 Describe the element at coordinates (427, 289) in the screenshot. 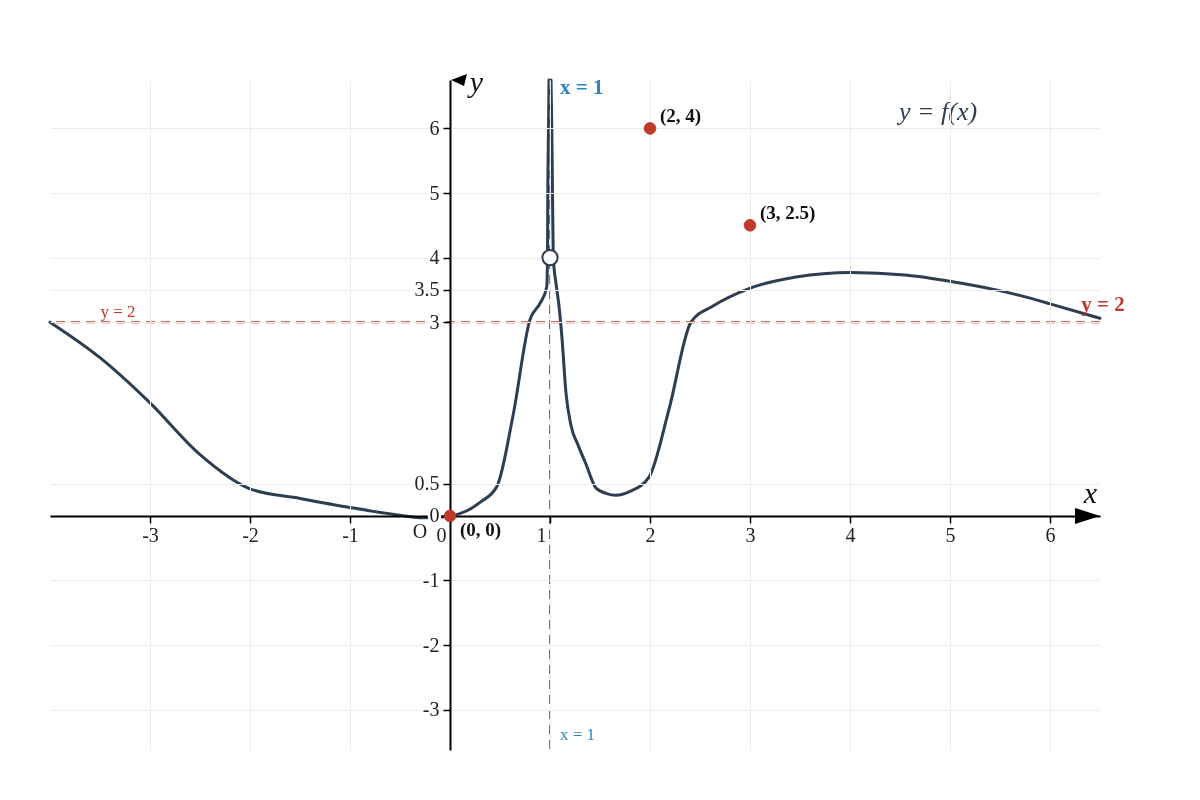

I see `y-tick-label: 3.5` at that location.